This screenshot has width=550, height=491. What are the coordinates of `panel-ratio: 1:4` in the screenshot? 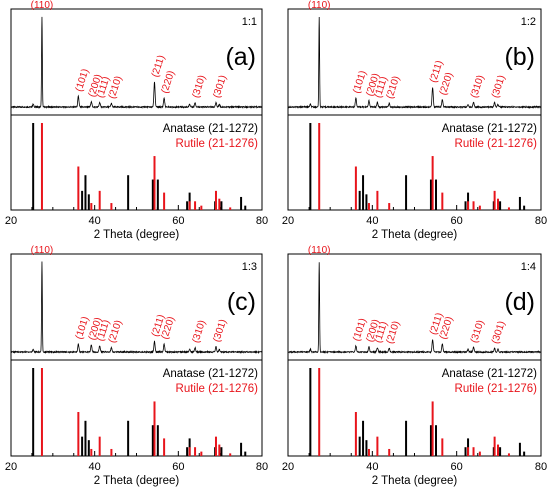 It's located at (528, 267).